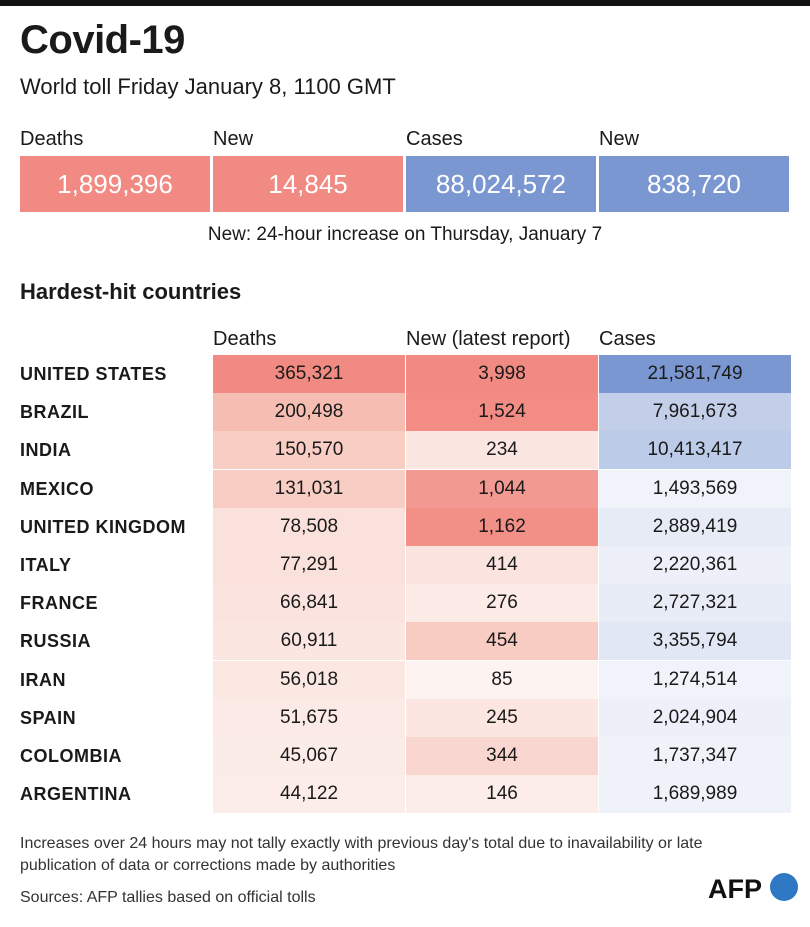 This screenshot has height=927, width=810. I want to click on afp-logo-icon: AFP, so click(753, 888).